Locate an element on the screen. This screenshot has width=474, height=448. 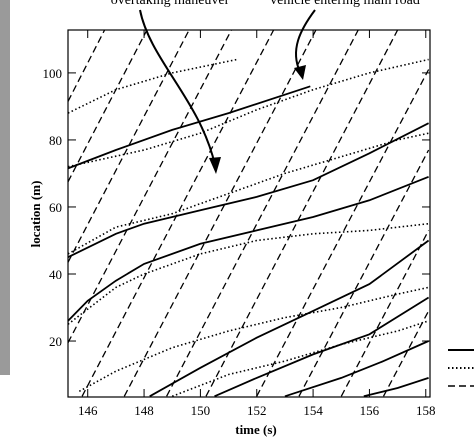
x-tick-label: 150 is located at coordinates (201, 410).